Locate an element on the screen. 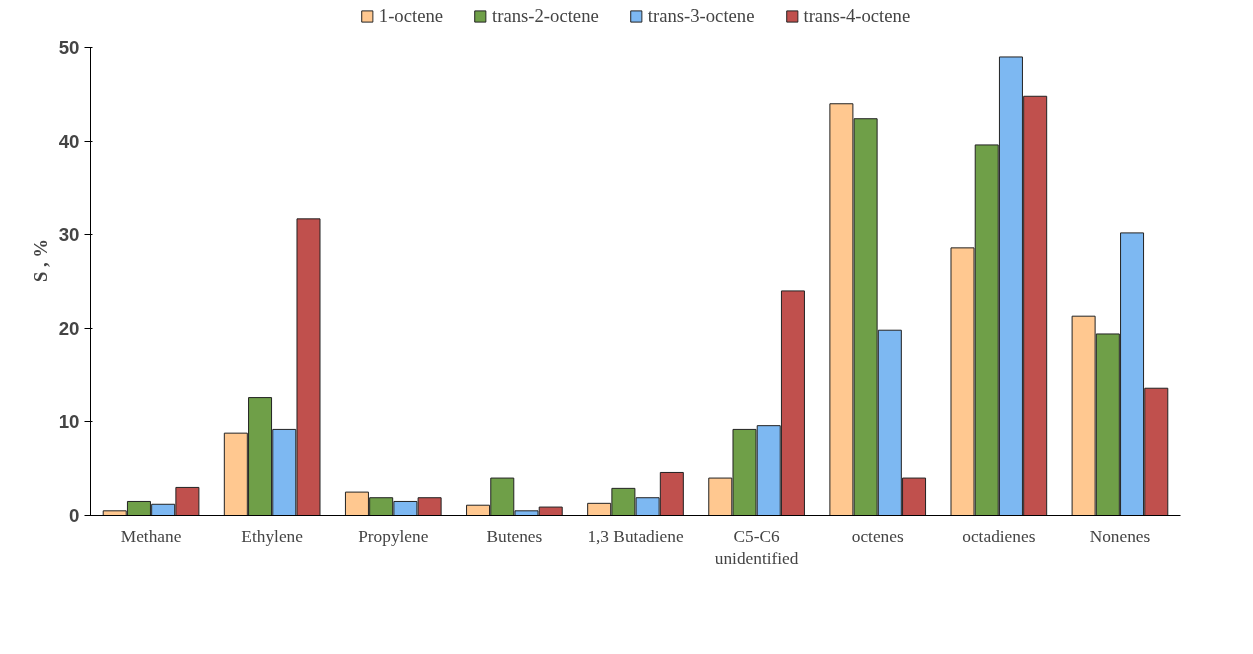 The width and height of the screenshot is (1253, 654). x-tick-label: octadienes is located at coordinates (999, 536).